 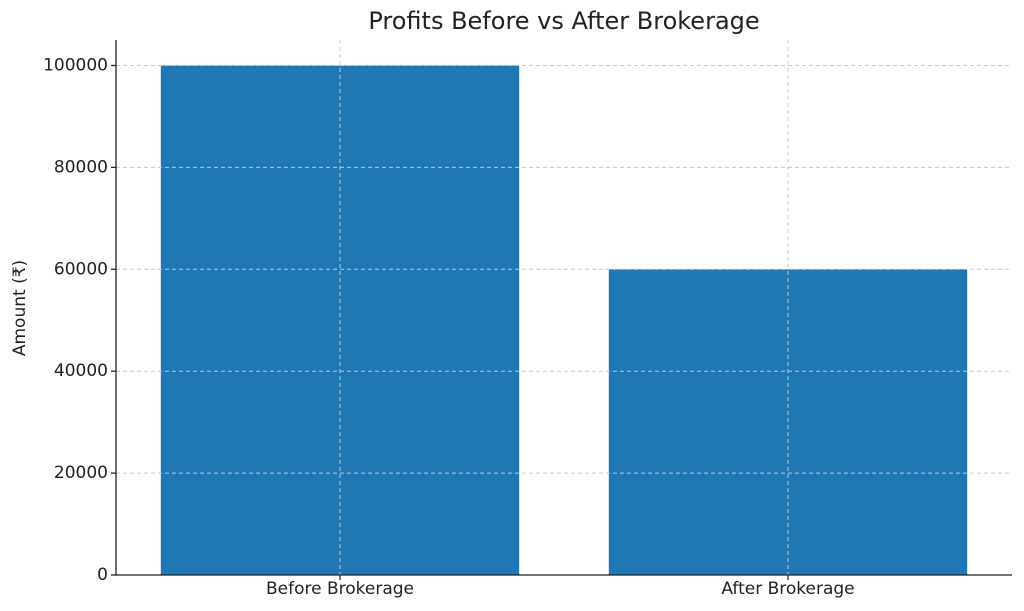 What do you see at coordinates (75, 65) in the screenshot?
I see `y-tick-label: 100000` at bounding box center [75, 65].